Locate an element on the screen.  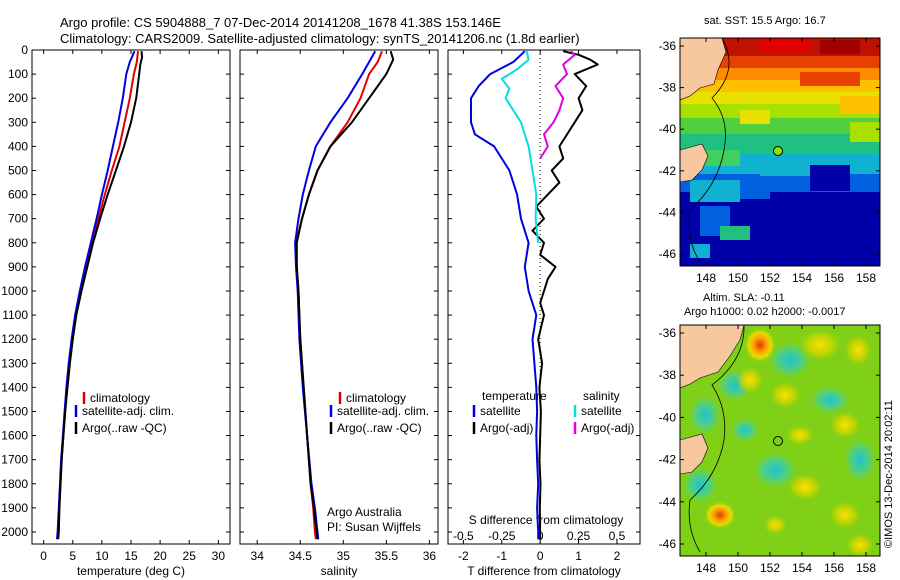
x-tick-label: 5 is located at coordinates (72, 556).